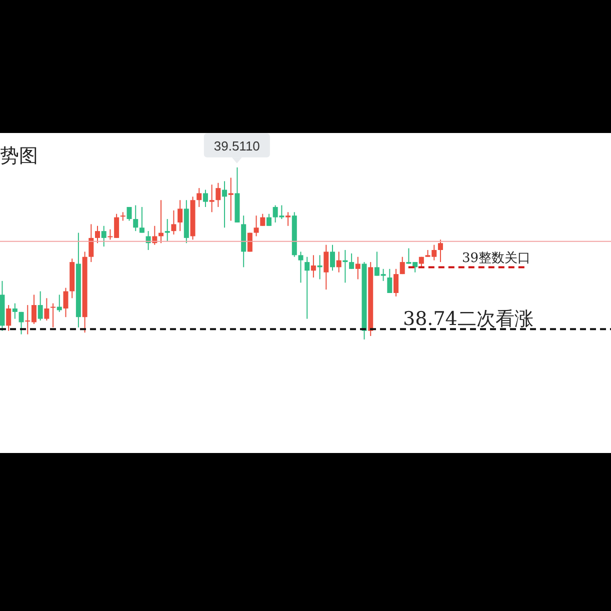  What do you see at coordinates (237, 146) in the screenshot?
I see `annotation: 39.5110` at bounding box center [237, 146].